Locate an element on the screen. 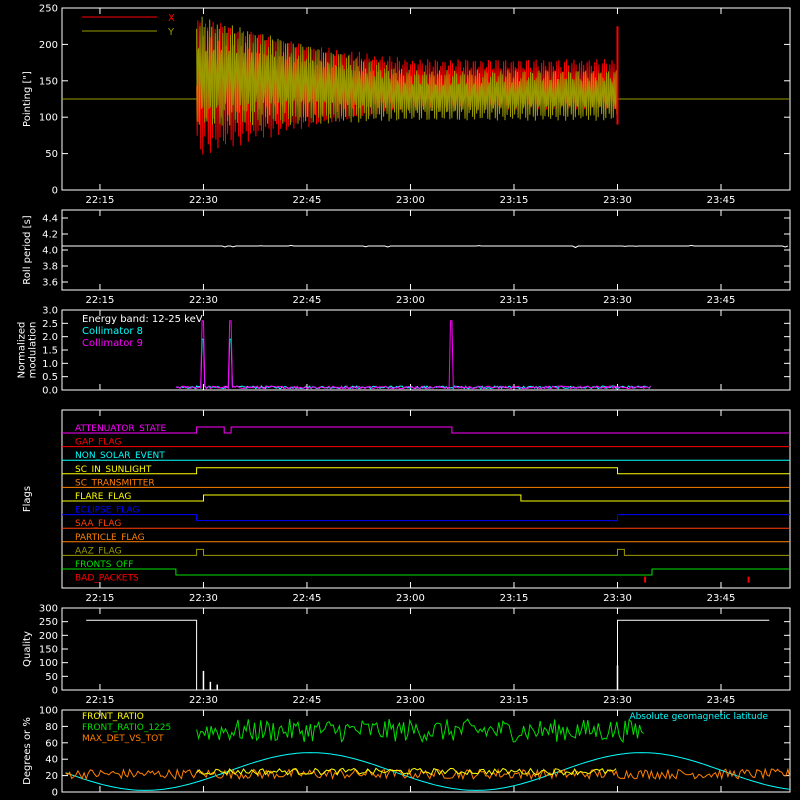  legend-label: Collimator 8 is located at coordinates (112, 331).